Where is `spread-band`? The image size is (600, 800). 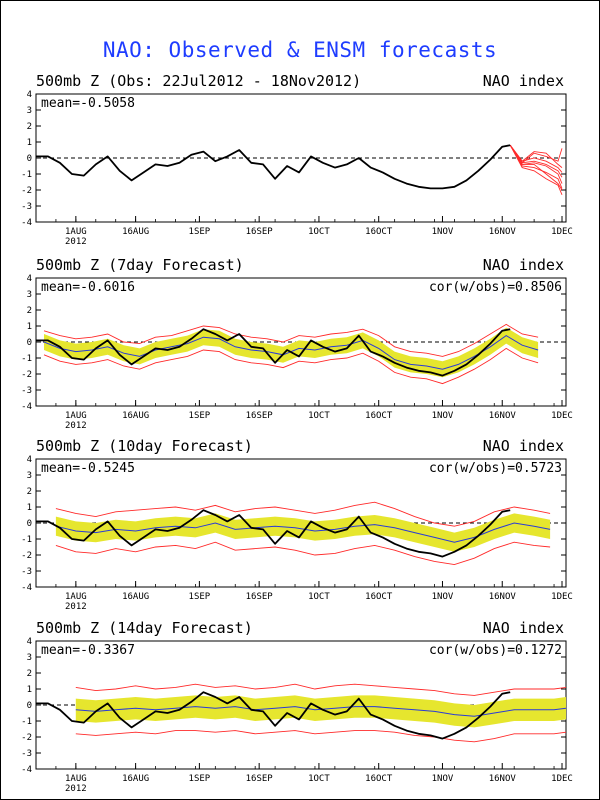 spread-band is located at coordinates (321, 711).